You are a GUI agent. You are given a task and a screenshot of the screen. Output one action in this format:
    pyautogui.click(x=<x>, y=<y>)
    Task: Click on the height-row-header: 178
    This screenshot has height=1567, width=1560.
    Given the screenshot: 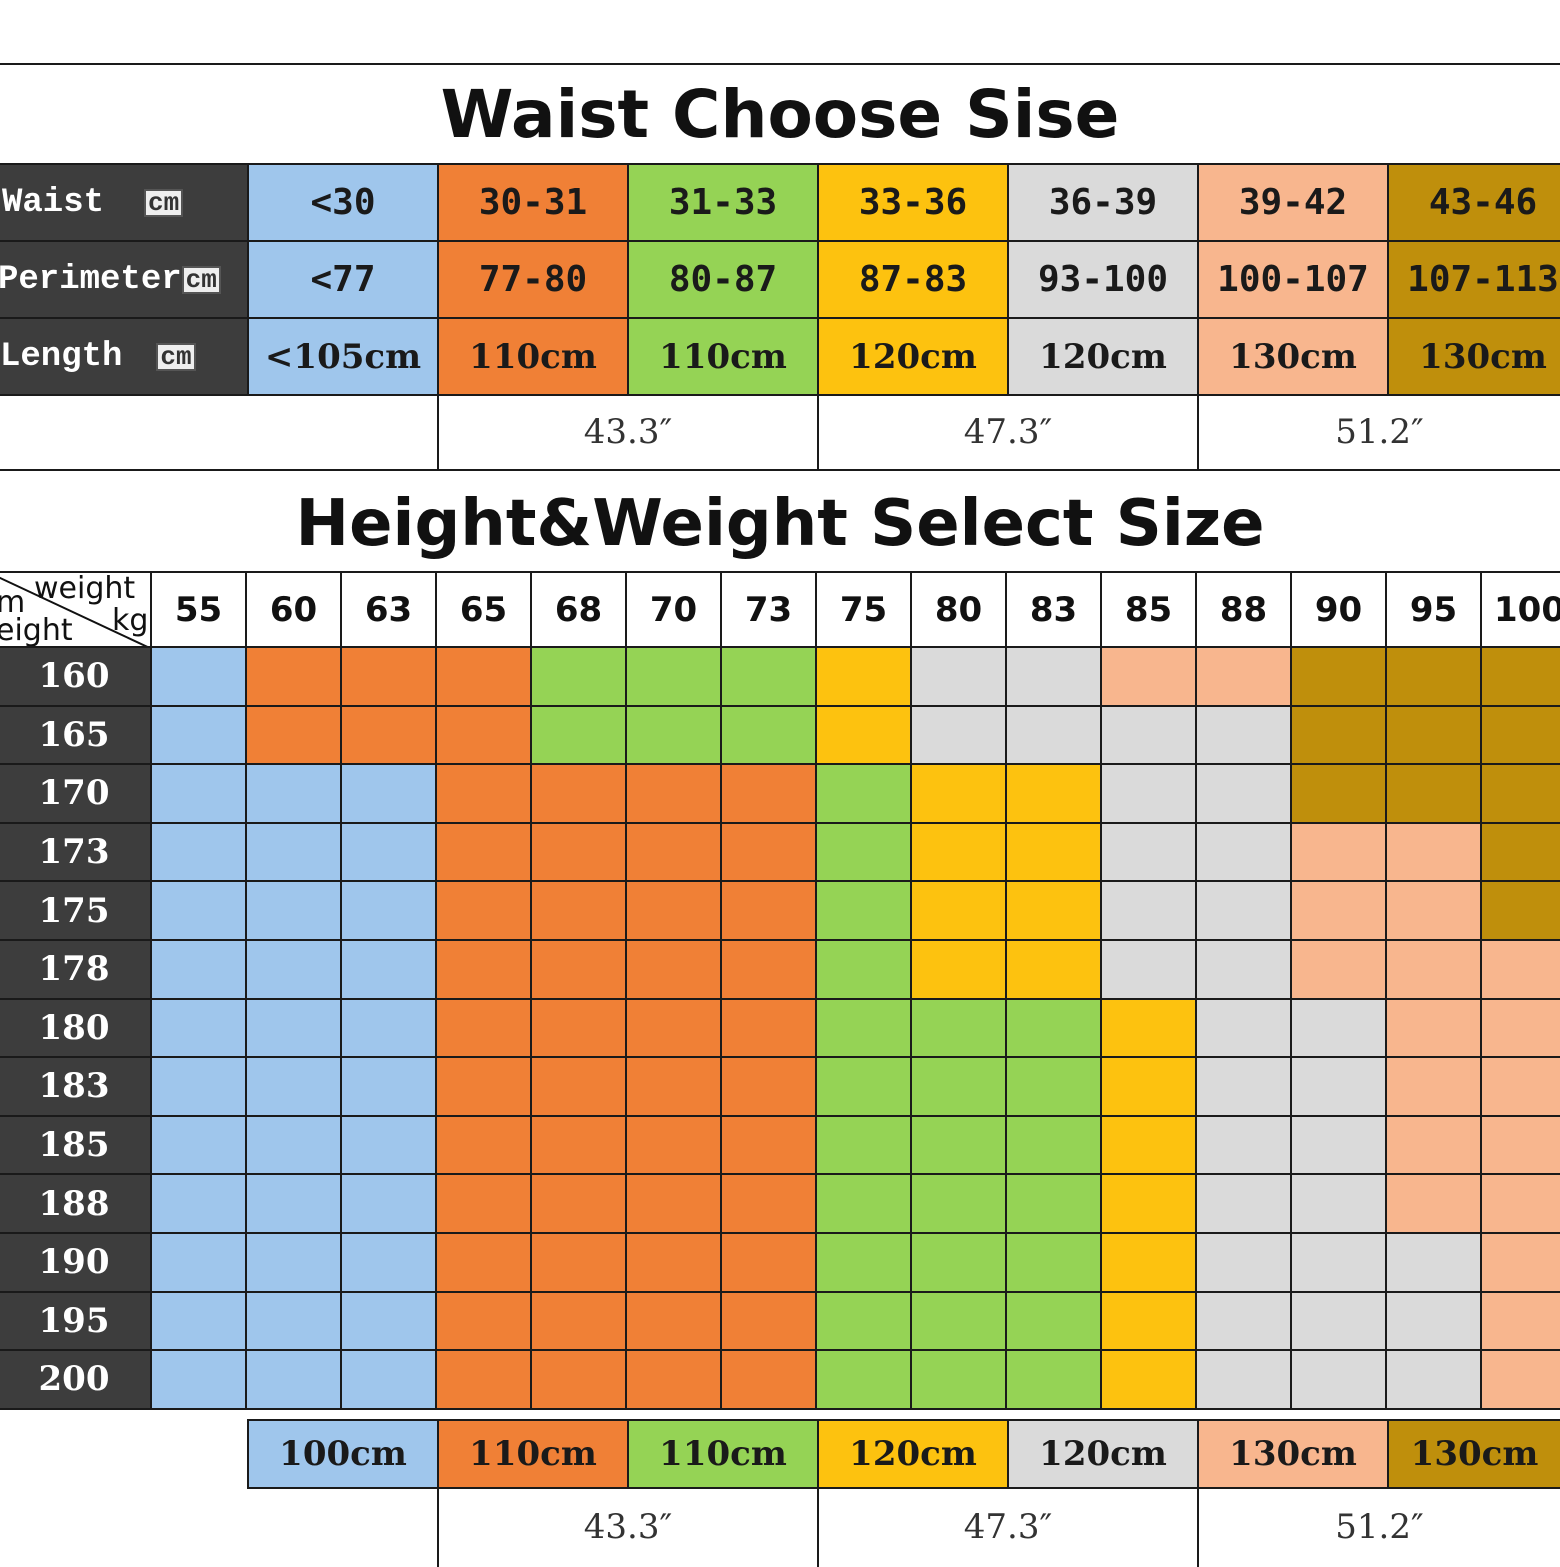 What is the action you would take?
    pyautogui.click(x=76, y=969)
    